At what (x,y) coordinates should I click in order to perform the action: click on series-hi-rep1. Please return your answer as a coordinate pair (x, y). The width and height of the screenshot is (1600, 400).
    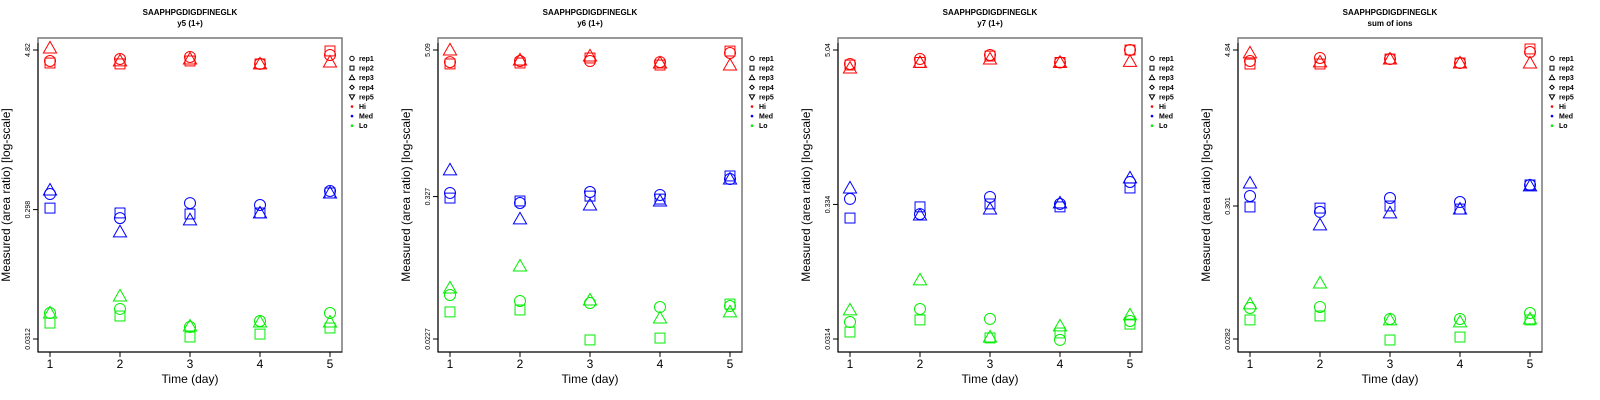
    Looking at the image, I should click on (990, 57).